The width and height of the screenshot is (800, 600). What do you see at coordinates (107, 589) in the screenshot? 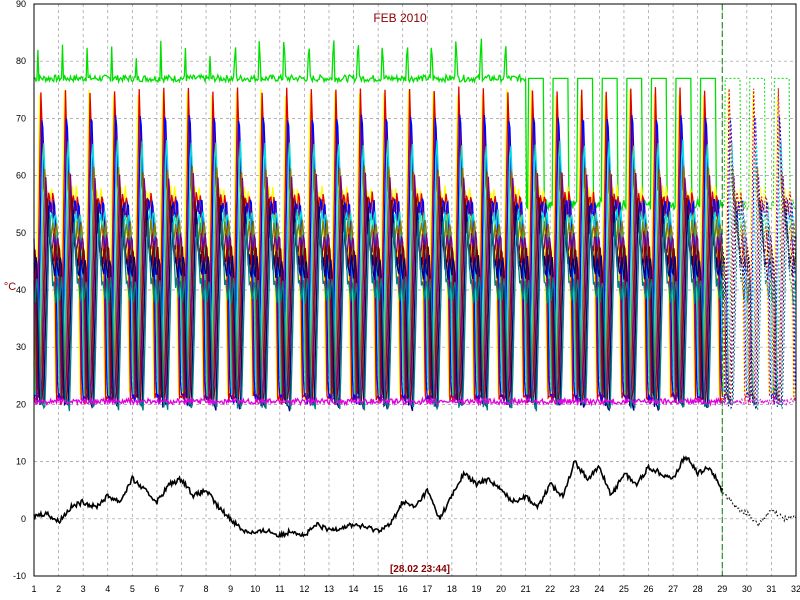
I see `x-tick-label: 4` at bounding box center [107, 589].